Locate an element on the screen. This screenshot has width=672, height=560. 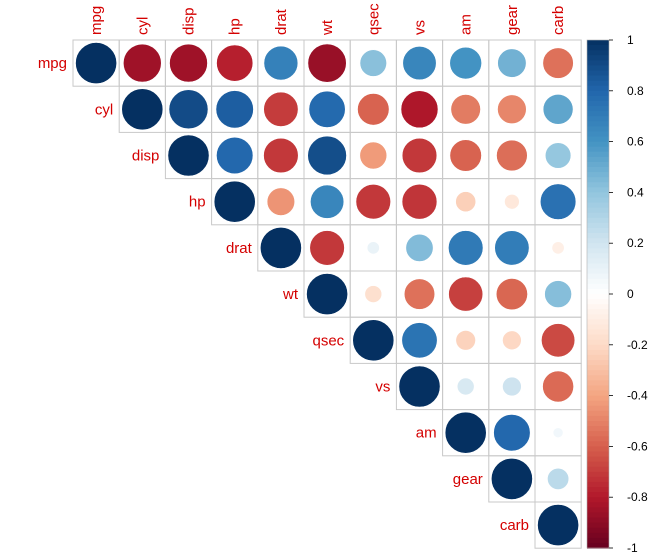
corr-circle-qsec-qsec is located at coordinates (373, 340).